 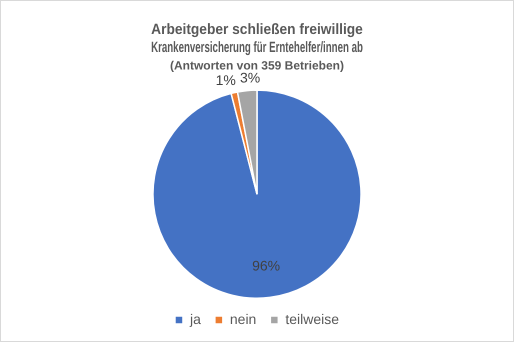 What do you see at coordinates (257, 39) in the screenshot?
I see `chart-title: Arbeitgeber schließen freiwillige Krankenversicherung für Erntehelfer/innen ab` at bounding box center [257, 39].